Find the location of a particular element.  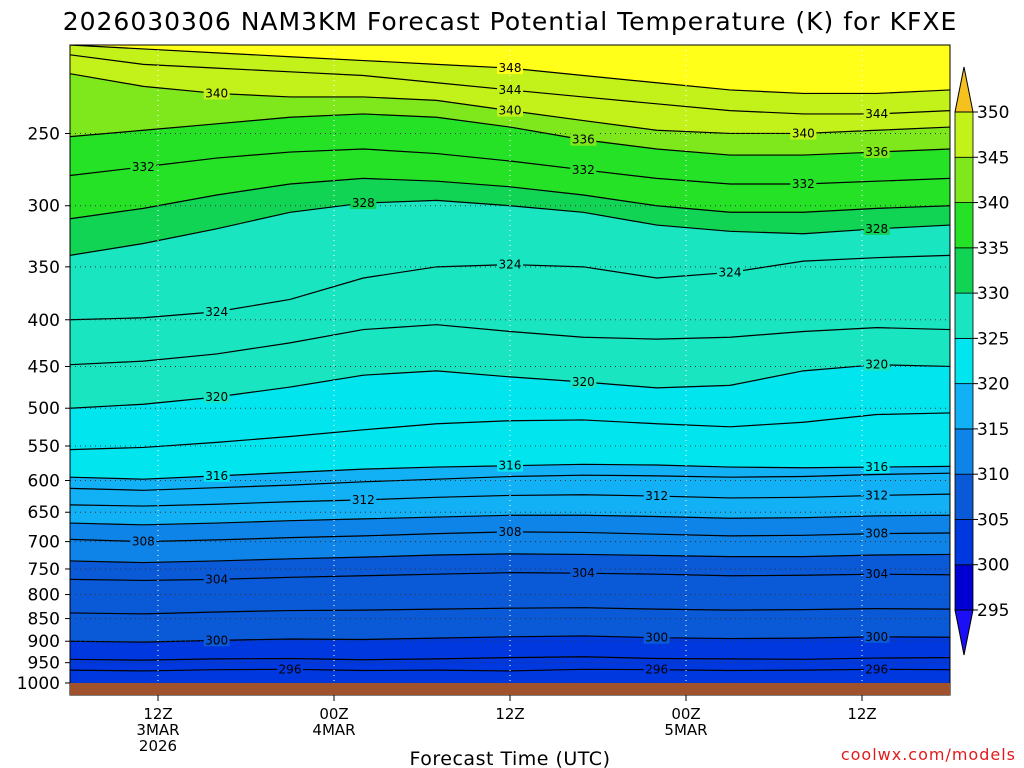

colorbar-tick-label: 350 is located at coordinates (993, 113).